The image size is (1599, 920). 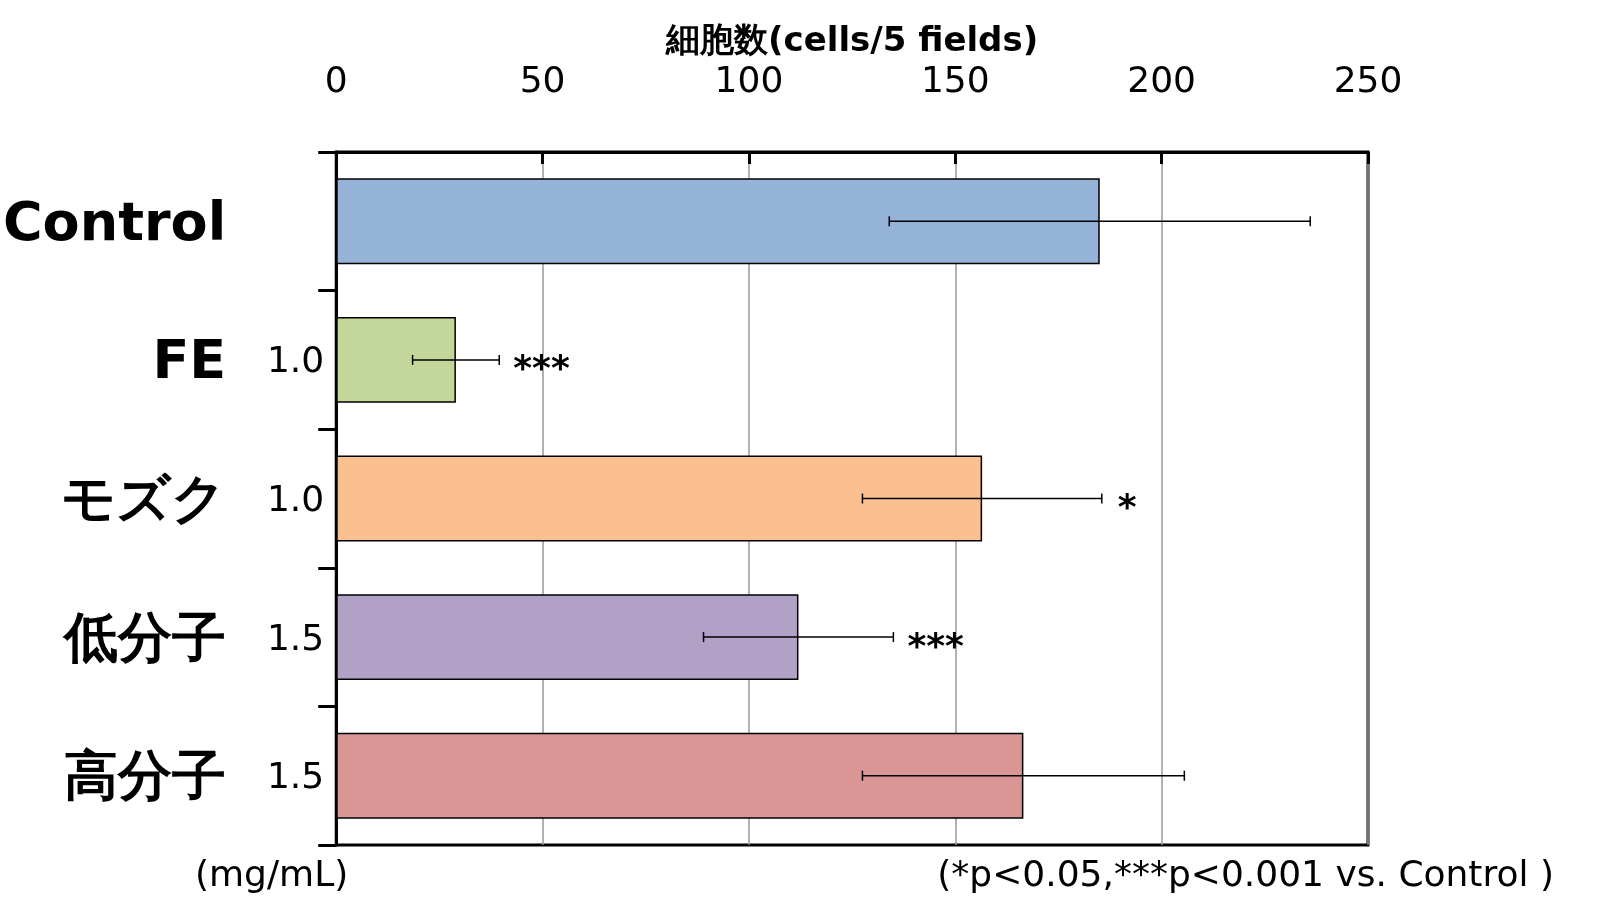 I want to click on text: (*p<0.05,***p<0.001 vs. Control ), so click(x=1245, y=873).